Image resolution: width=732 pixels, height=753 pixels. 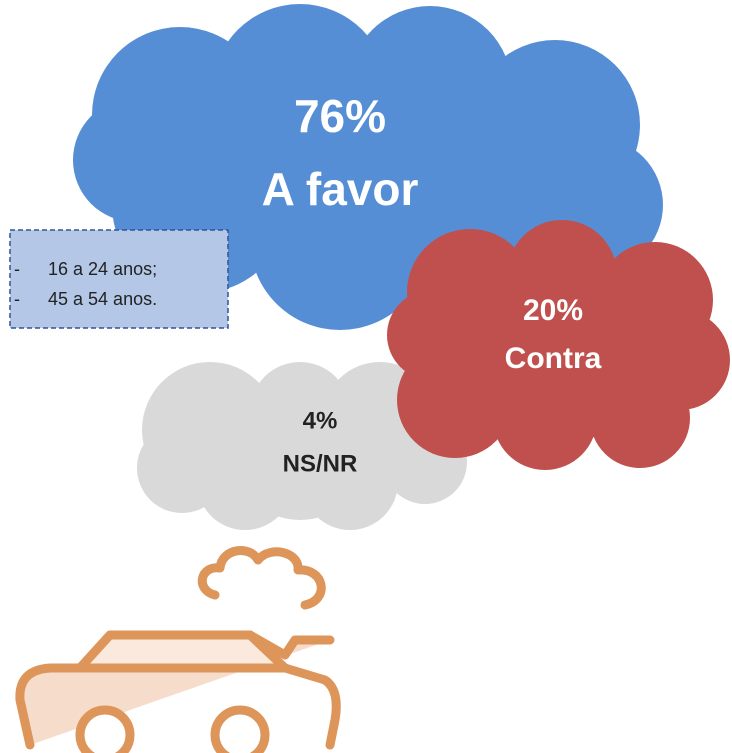 I want to click on cloud-label: Contra, so click(x=553, y=358).